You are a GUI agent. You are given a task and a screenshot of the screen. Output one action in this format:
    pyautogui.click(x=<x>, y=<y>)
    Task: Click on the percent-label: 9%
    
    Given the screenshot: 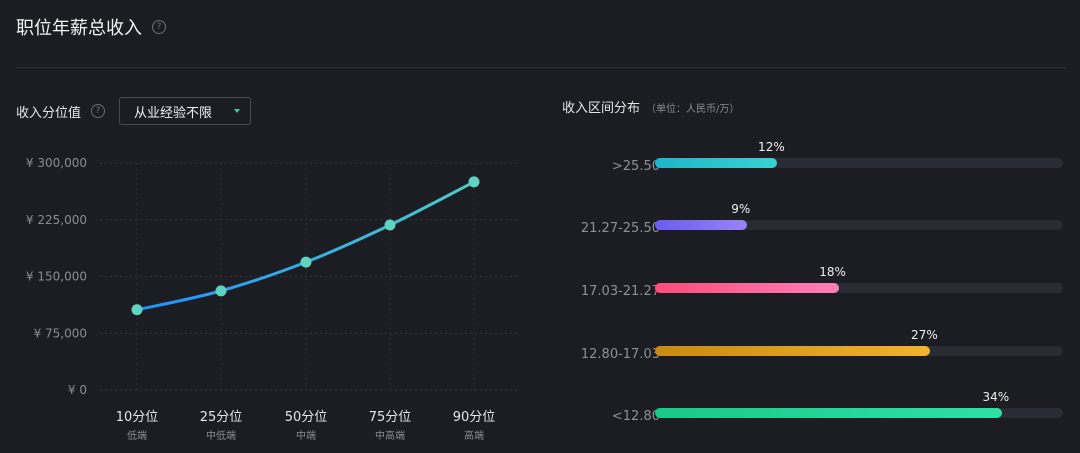 What is the action you would take?
    pyautogui.click(x=741, y=209)
    